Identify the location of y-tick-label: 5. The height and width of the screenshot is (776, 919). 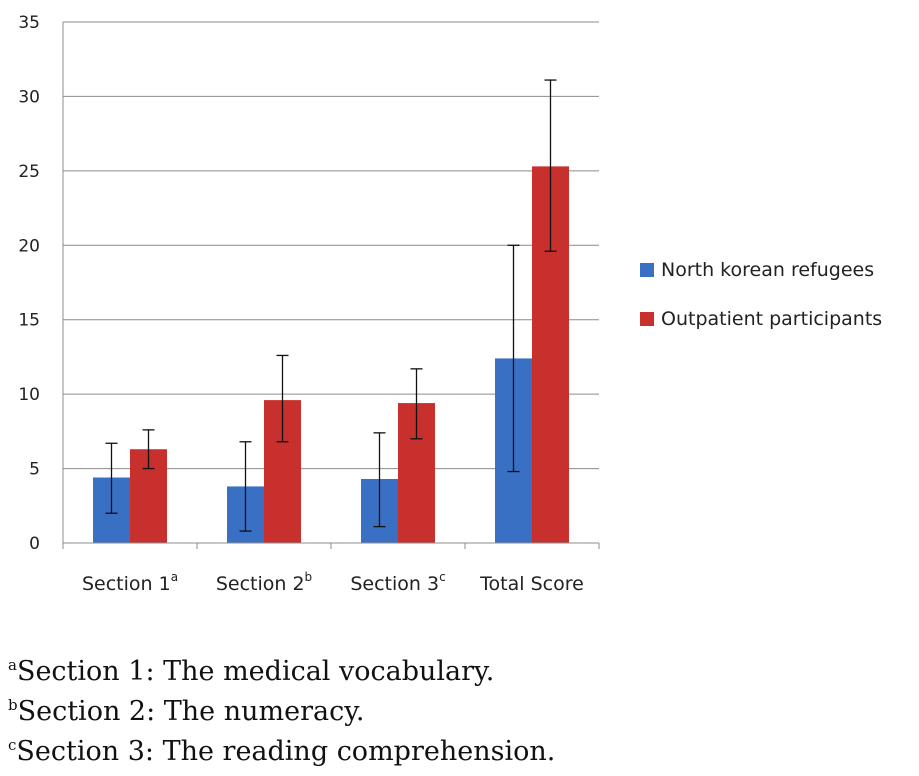
(34, 470).